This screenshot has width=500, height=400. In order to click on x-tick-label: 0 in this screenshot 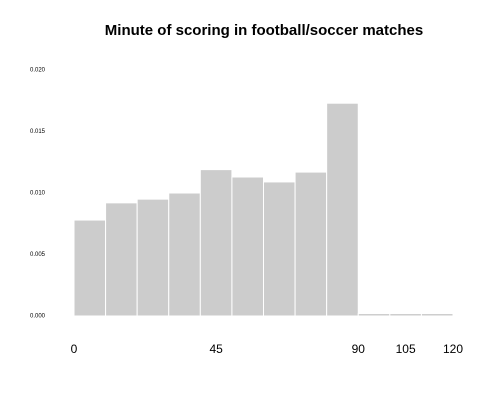, I will do `click(74, 349)`.